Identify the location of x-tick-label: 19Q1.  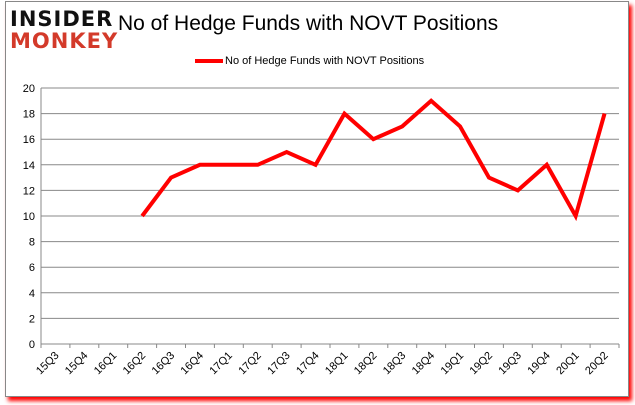
(453, 364).